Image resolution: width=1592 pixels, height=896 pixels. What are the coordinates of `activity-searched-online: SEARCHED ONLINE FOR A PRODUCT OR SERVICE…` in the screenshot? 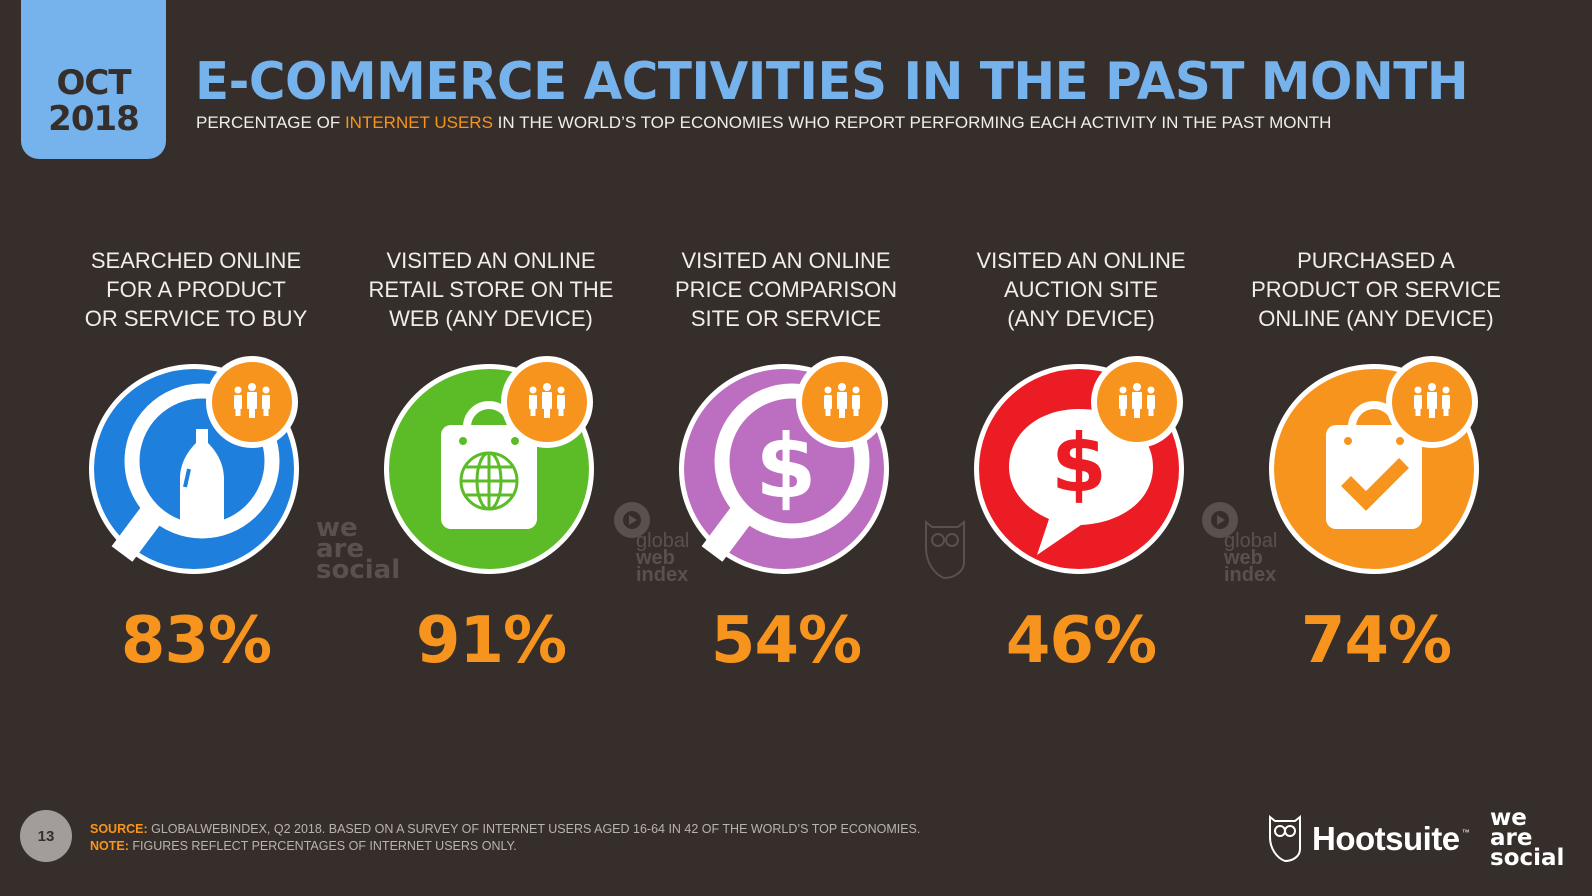 It's located at (196, 462).